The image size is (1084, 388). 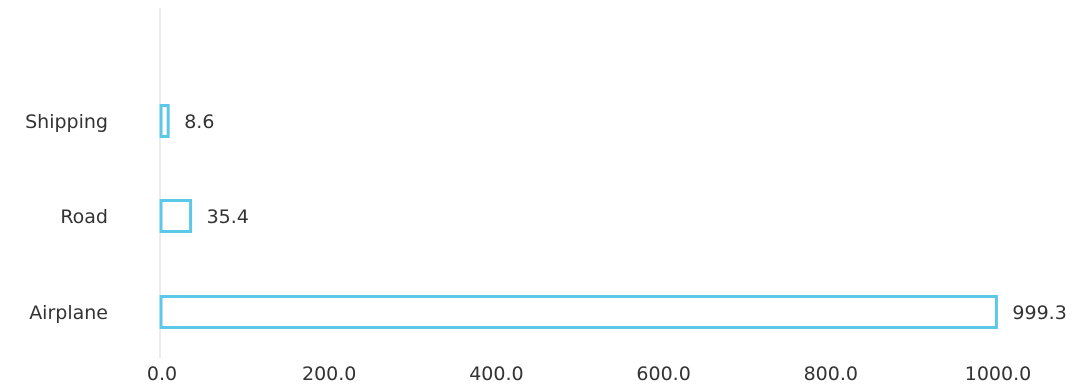 What do you see at coordinates (164, 121) in the screenshot?
I see `bar-shipping` at bounding box center [164, 121].